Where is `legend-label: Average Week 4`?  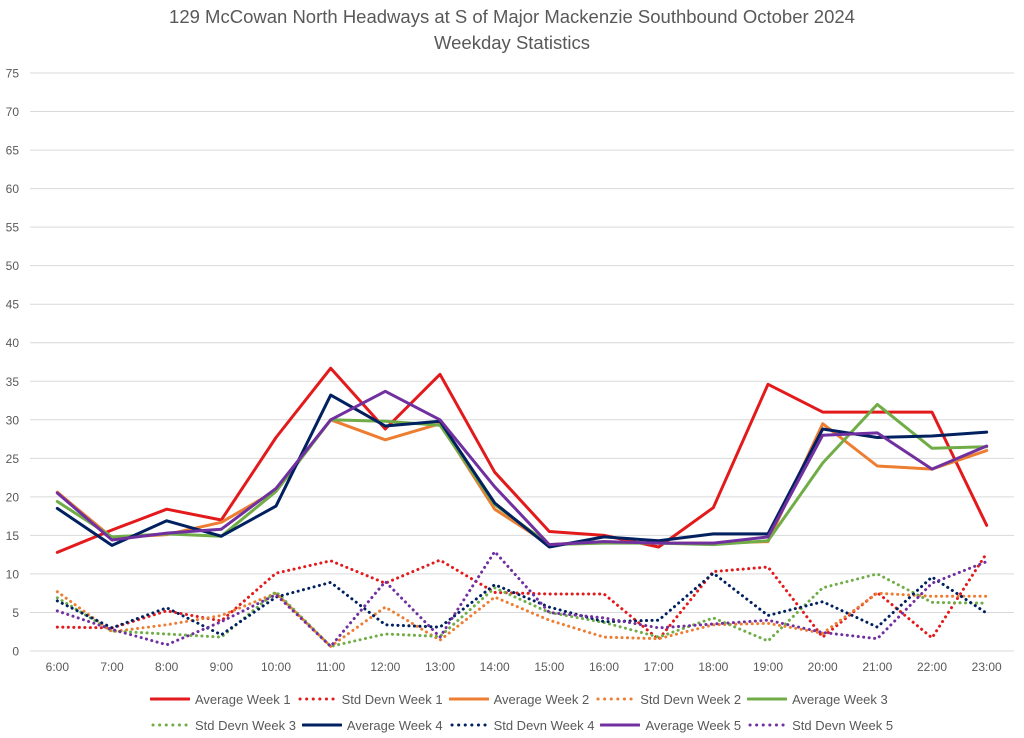 legend-label: Average Week 4 is located at coordinates (394, 725).